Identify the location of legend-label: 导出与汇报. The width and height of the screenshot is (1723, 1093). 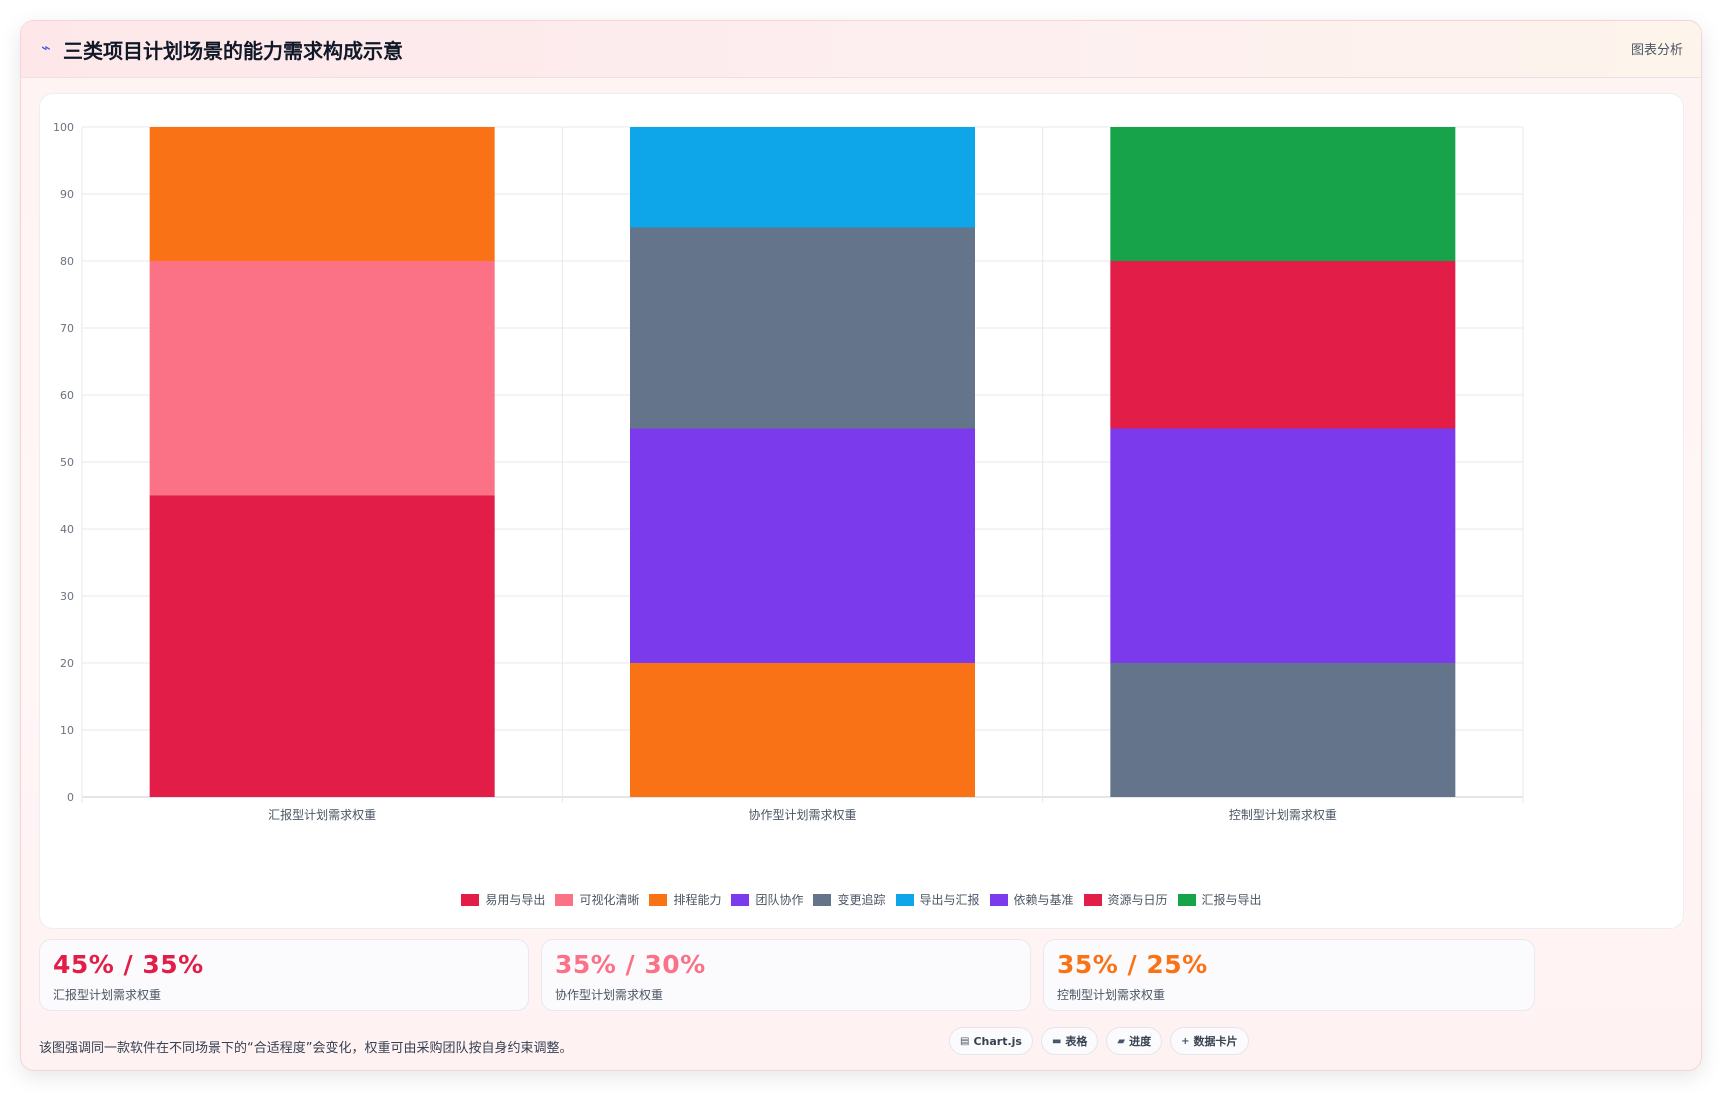
(949, 900).